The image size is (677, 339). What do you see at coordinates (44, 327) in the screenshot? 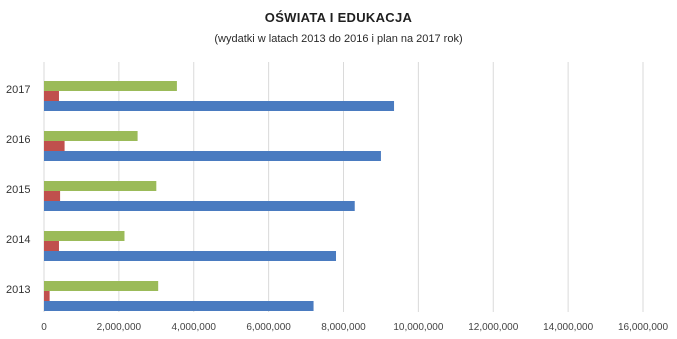
I see `x-tick-label: 0` at bounding box center [44, 327].